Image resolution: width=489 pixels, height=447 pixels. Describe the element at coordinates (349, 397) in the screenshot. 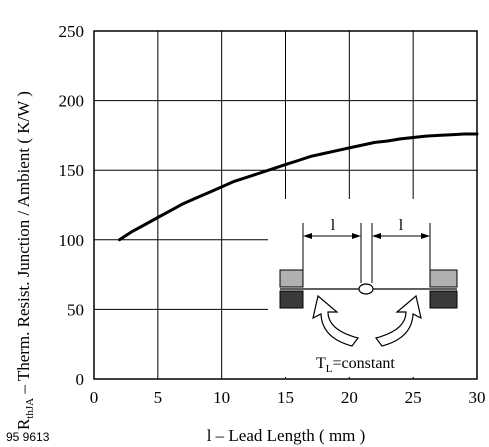

I see `x-tick-label: 20` at that location.